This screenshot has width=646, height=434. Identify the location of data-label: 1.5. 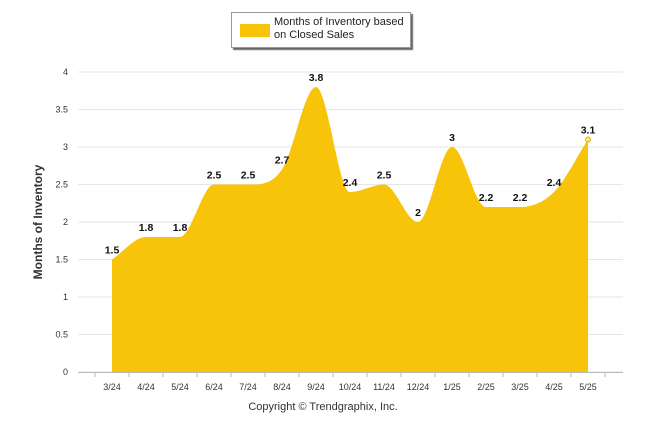
(112, 251).